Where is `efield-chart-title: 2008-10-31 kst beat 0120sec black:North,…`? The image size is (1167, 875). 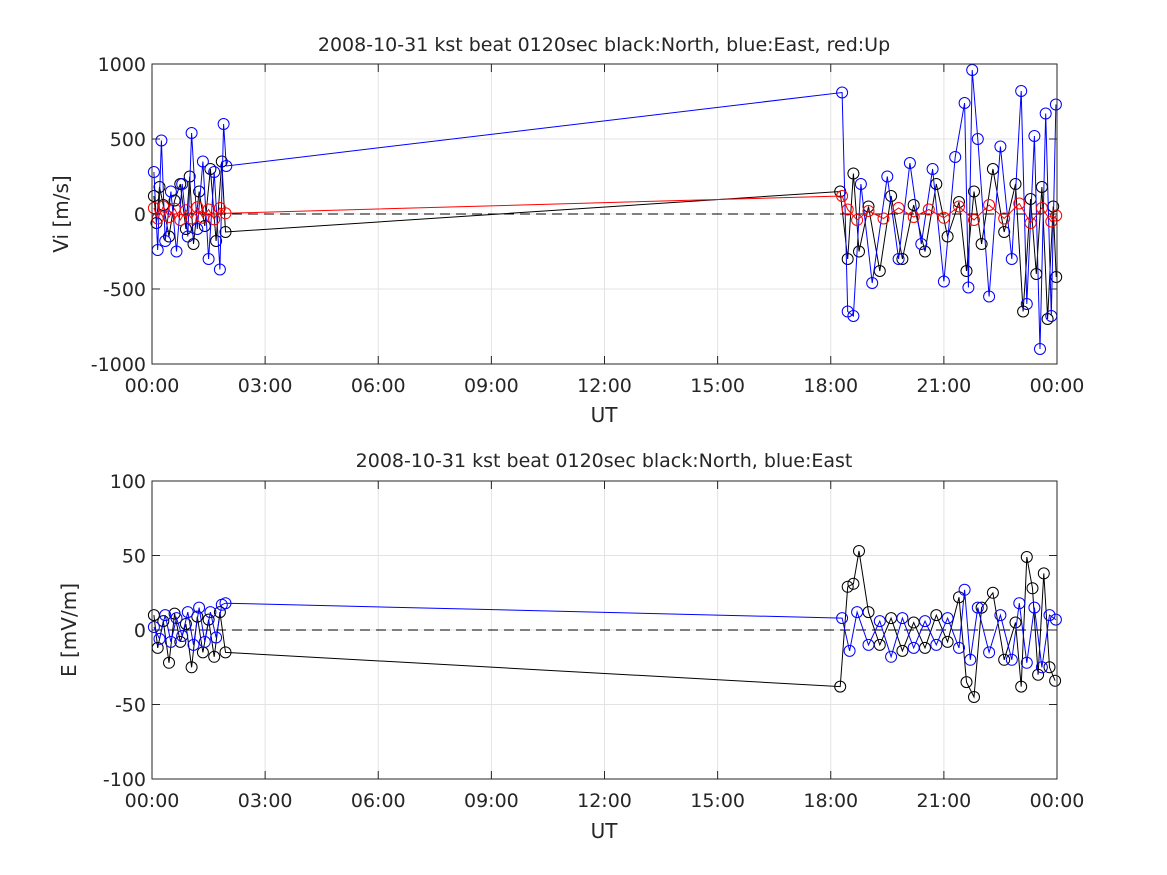
efield-chart-title: 2008-10-31 kst beat 0120sec black:North,… is located at coordinates (604, 461).